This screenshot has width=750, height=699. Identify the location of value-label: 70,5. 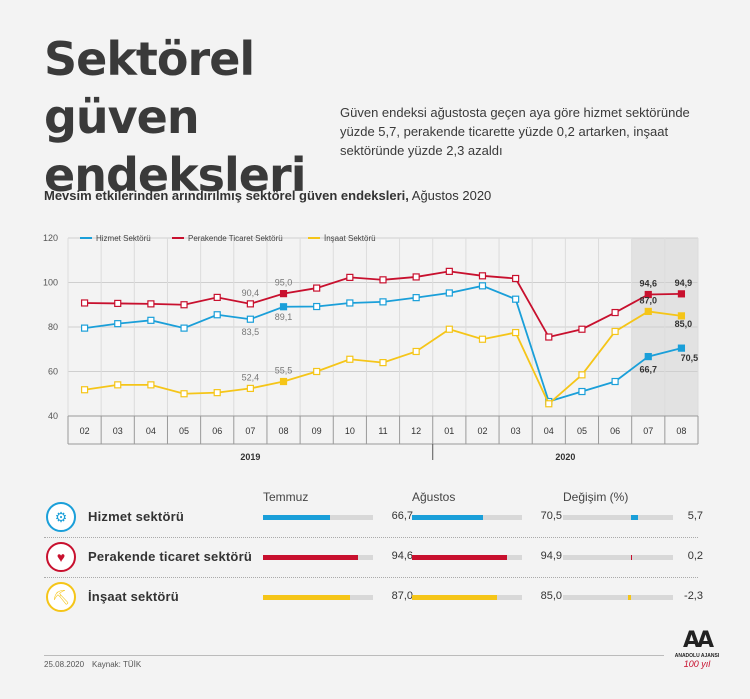
(551, 516).